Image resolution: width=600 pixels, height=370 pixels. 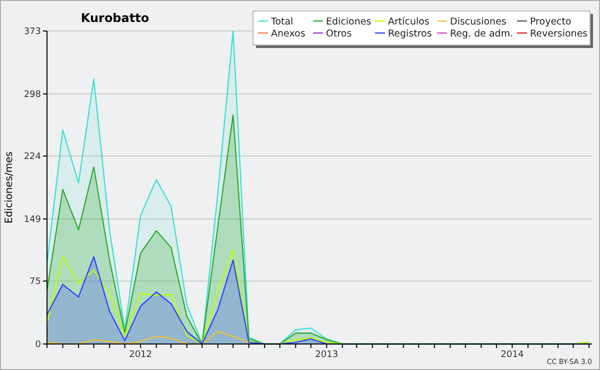 I want to click on y-tick-label: 224, so click(x=33, y=157).